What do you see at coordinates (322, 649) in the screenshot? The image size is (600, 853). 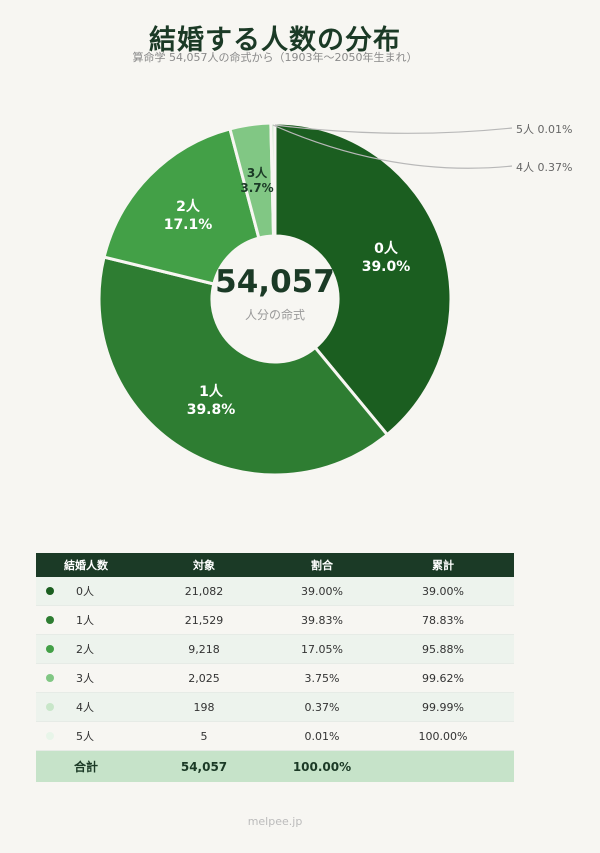 I see `row-ratio: 17.05%` at bounding box center [322, 649].